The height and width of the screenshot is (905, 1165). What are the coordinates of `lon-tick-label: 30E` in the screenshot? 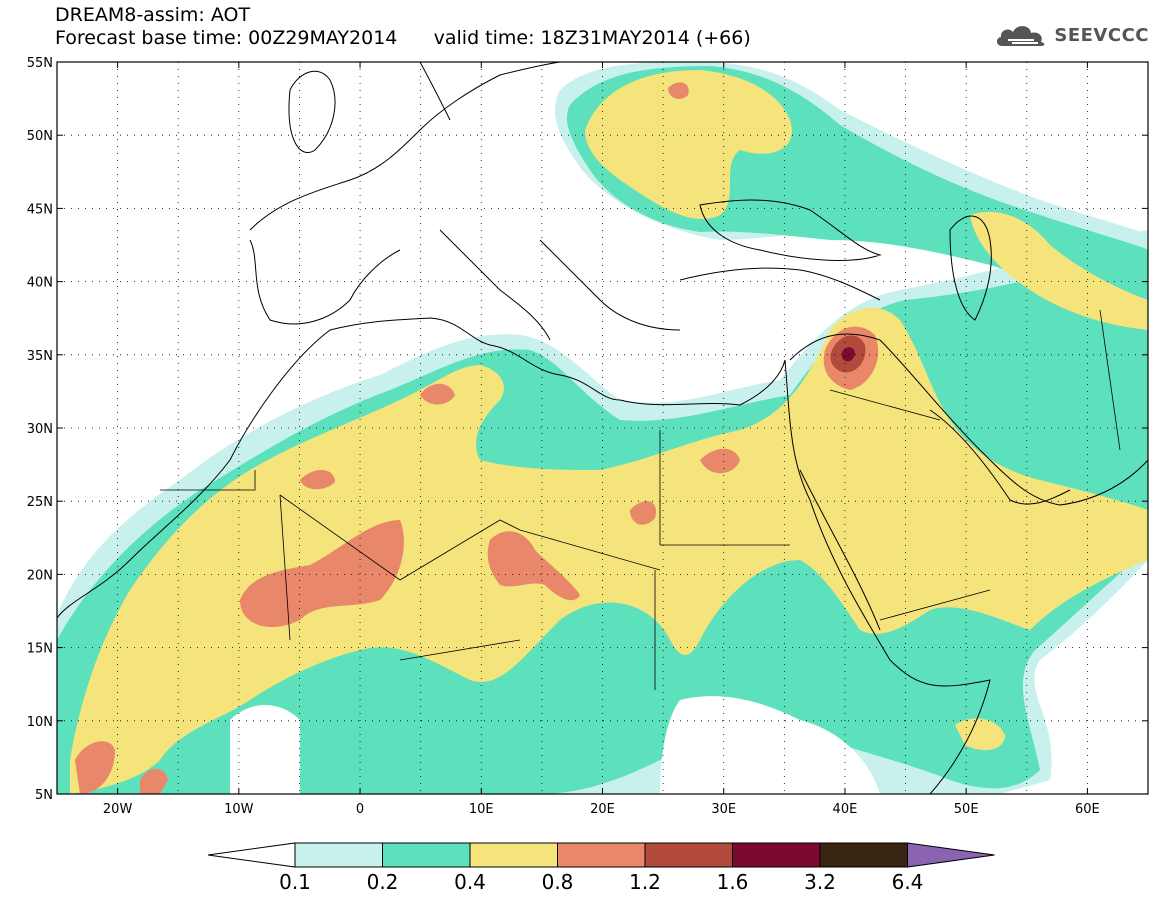 It's located at (723, 809).